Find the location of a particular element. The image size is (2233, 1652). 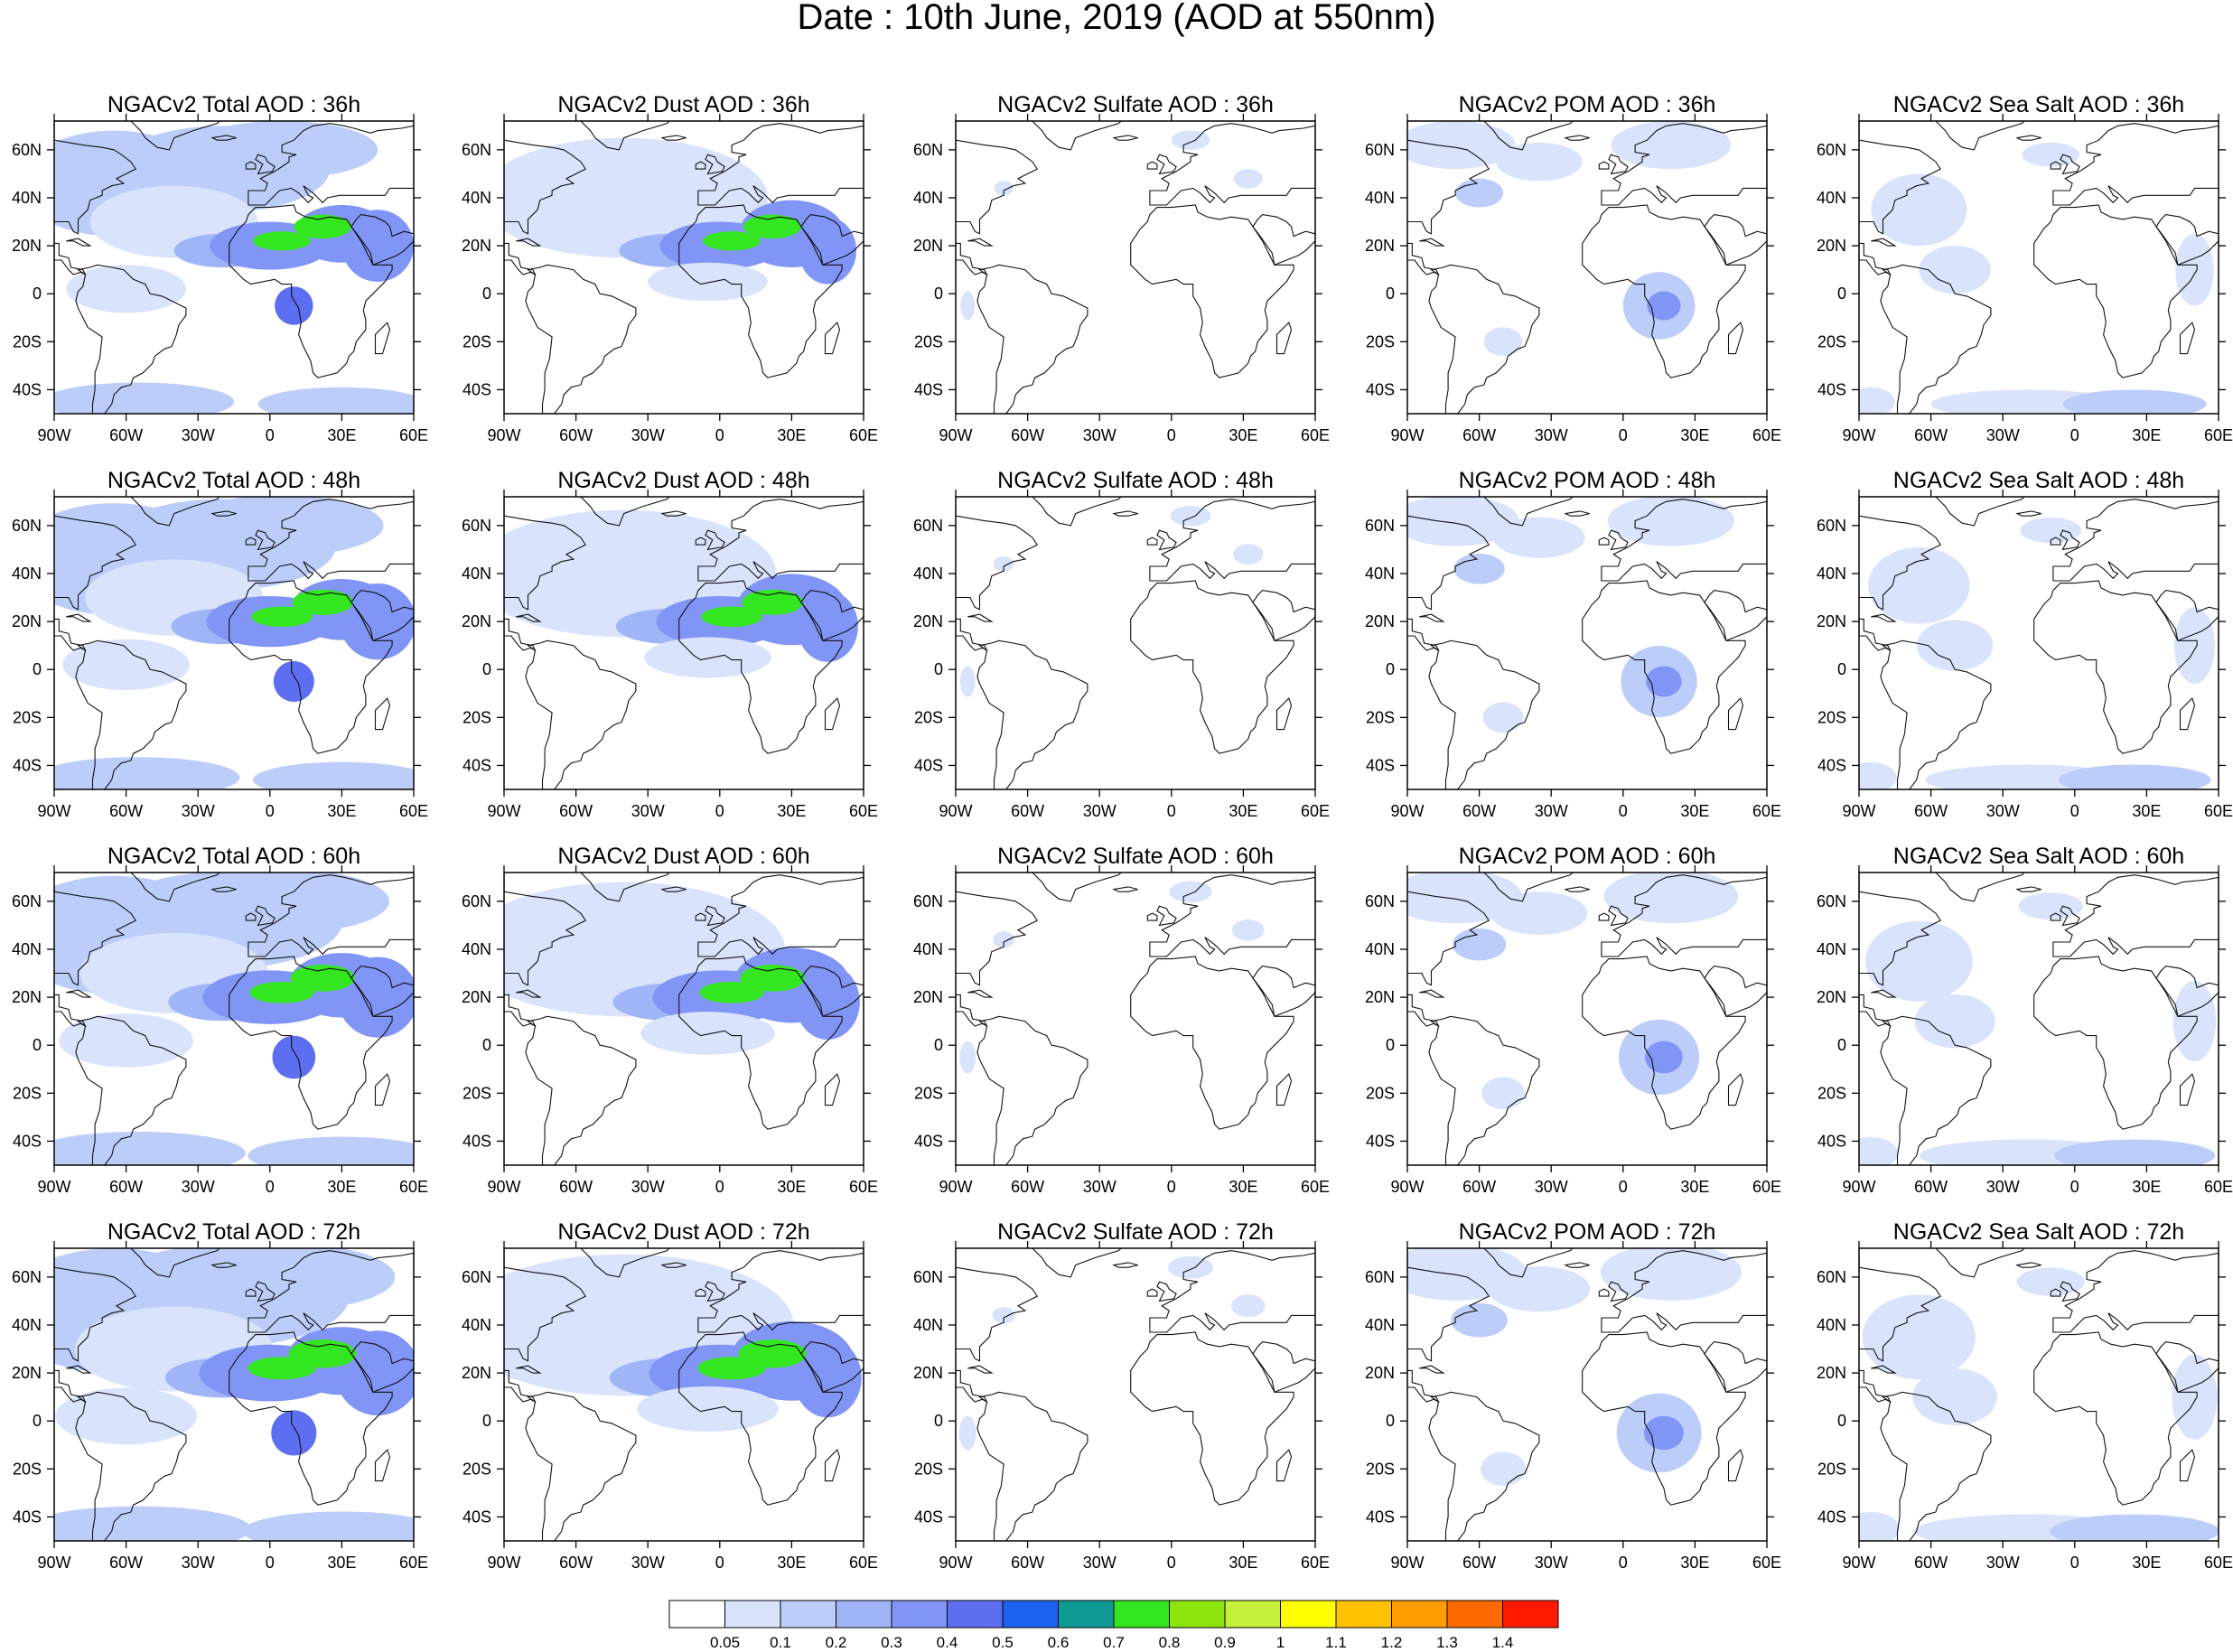

x-tick-label: 30W is located at coordinates (648, 1187).